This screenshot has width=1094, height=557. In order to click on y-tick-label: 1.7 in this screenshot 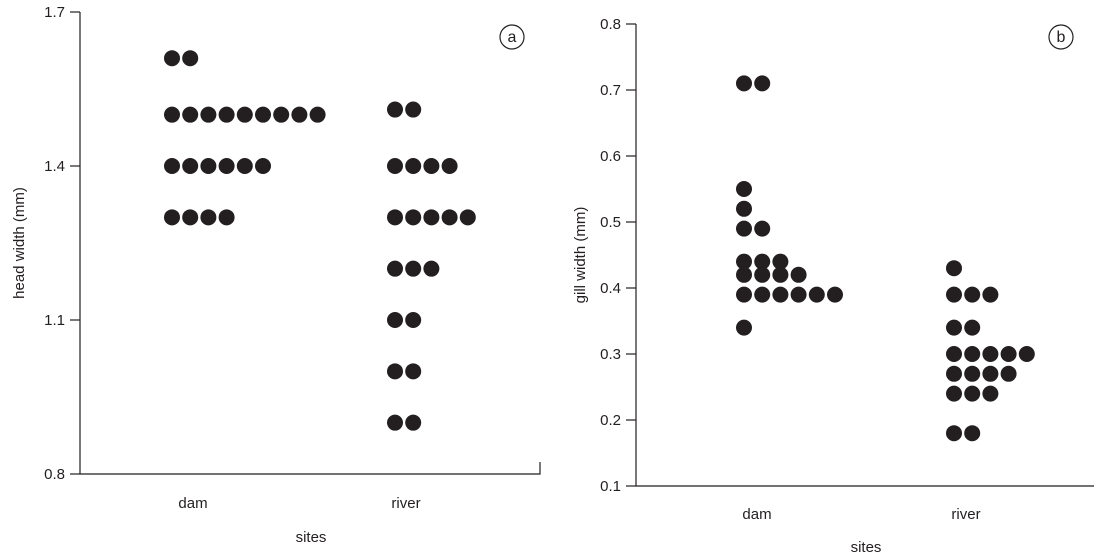, I will do `click(54, 12)`.